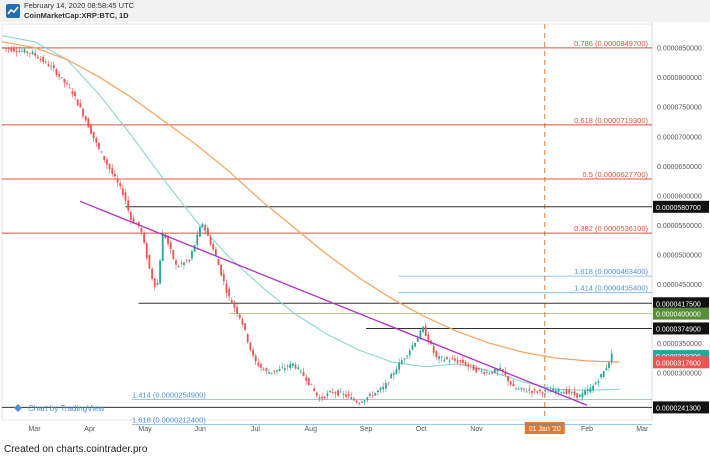  I want to click on x-tick-label: Apr, so click(90, 429).